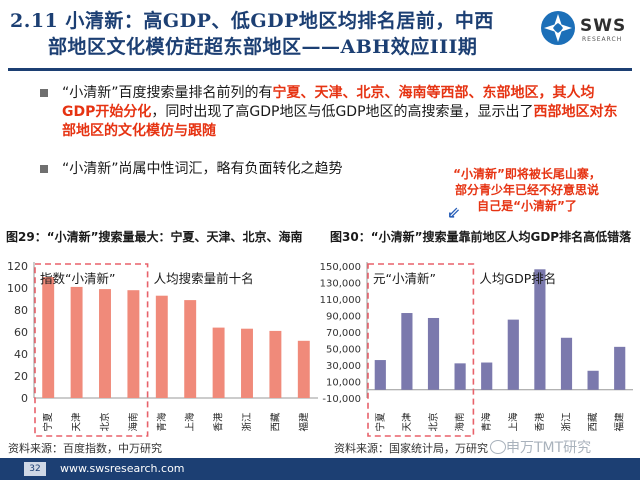  Describe the element at coordinates (85, 448) in the screenshot. I see `chart-29-source: 资料来源：百度指数，中万研究` at that location.